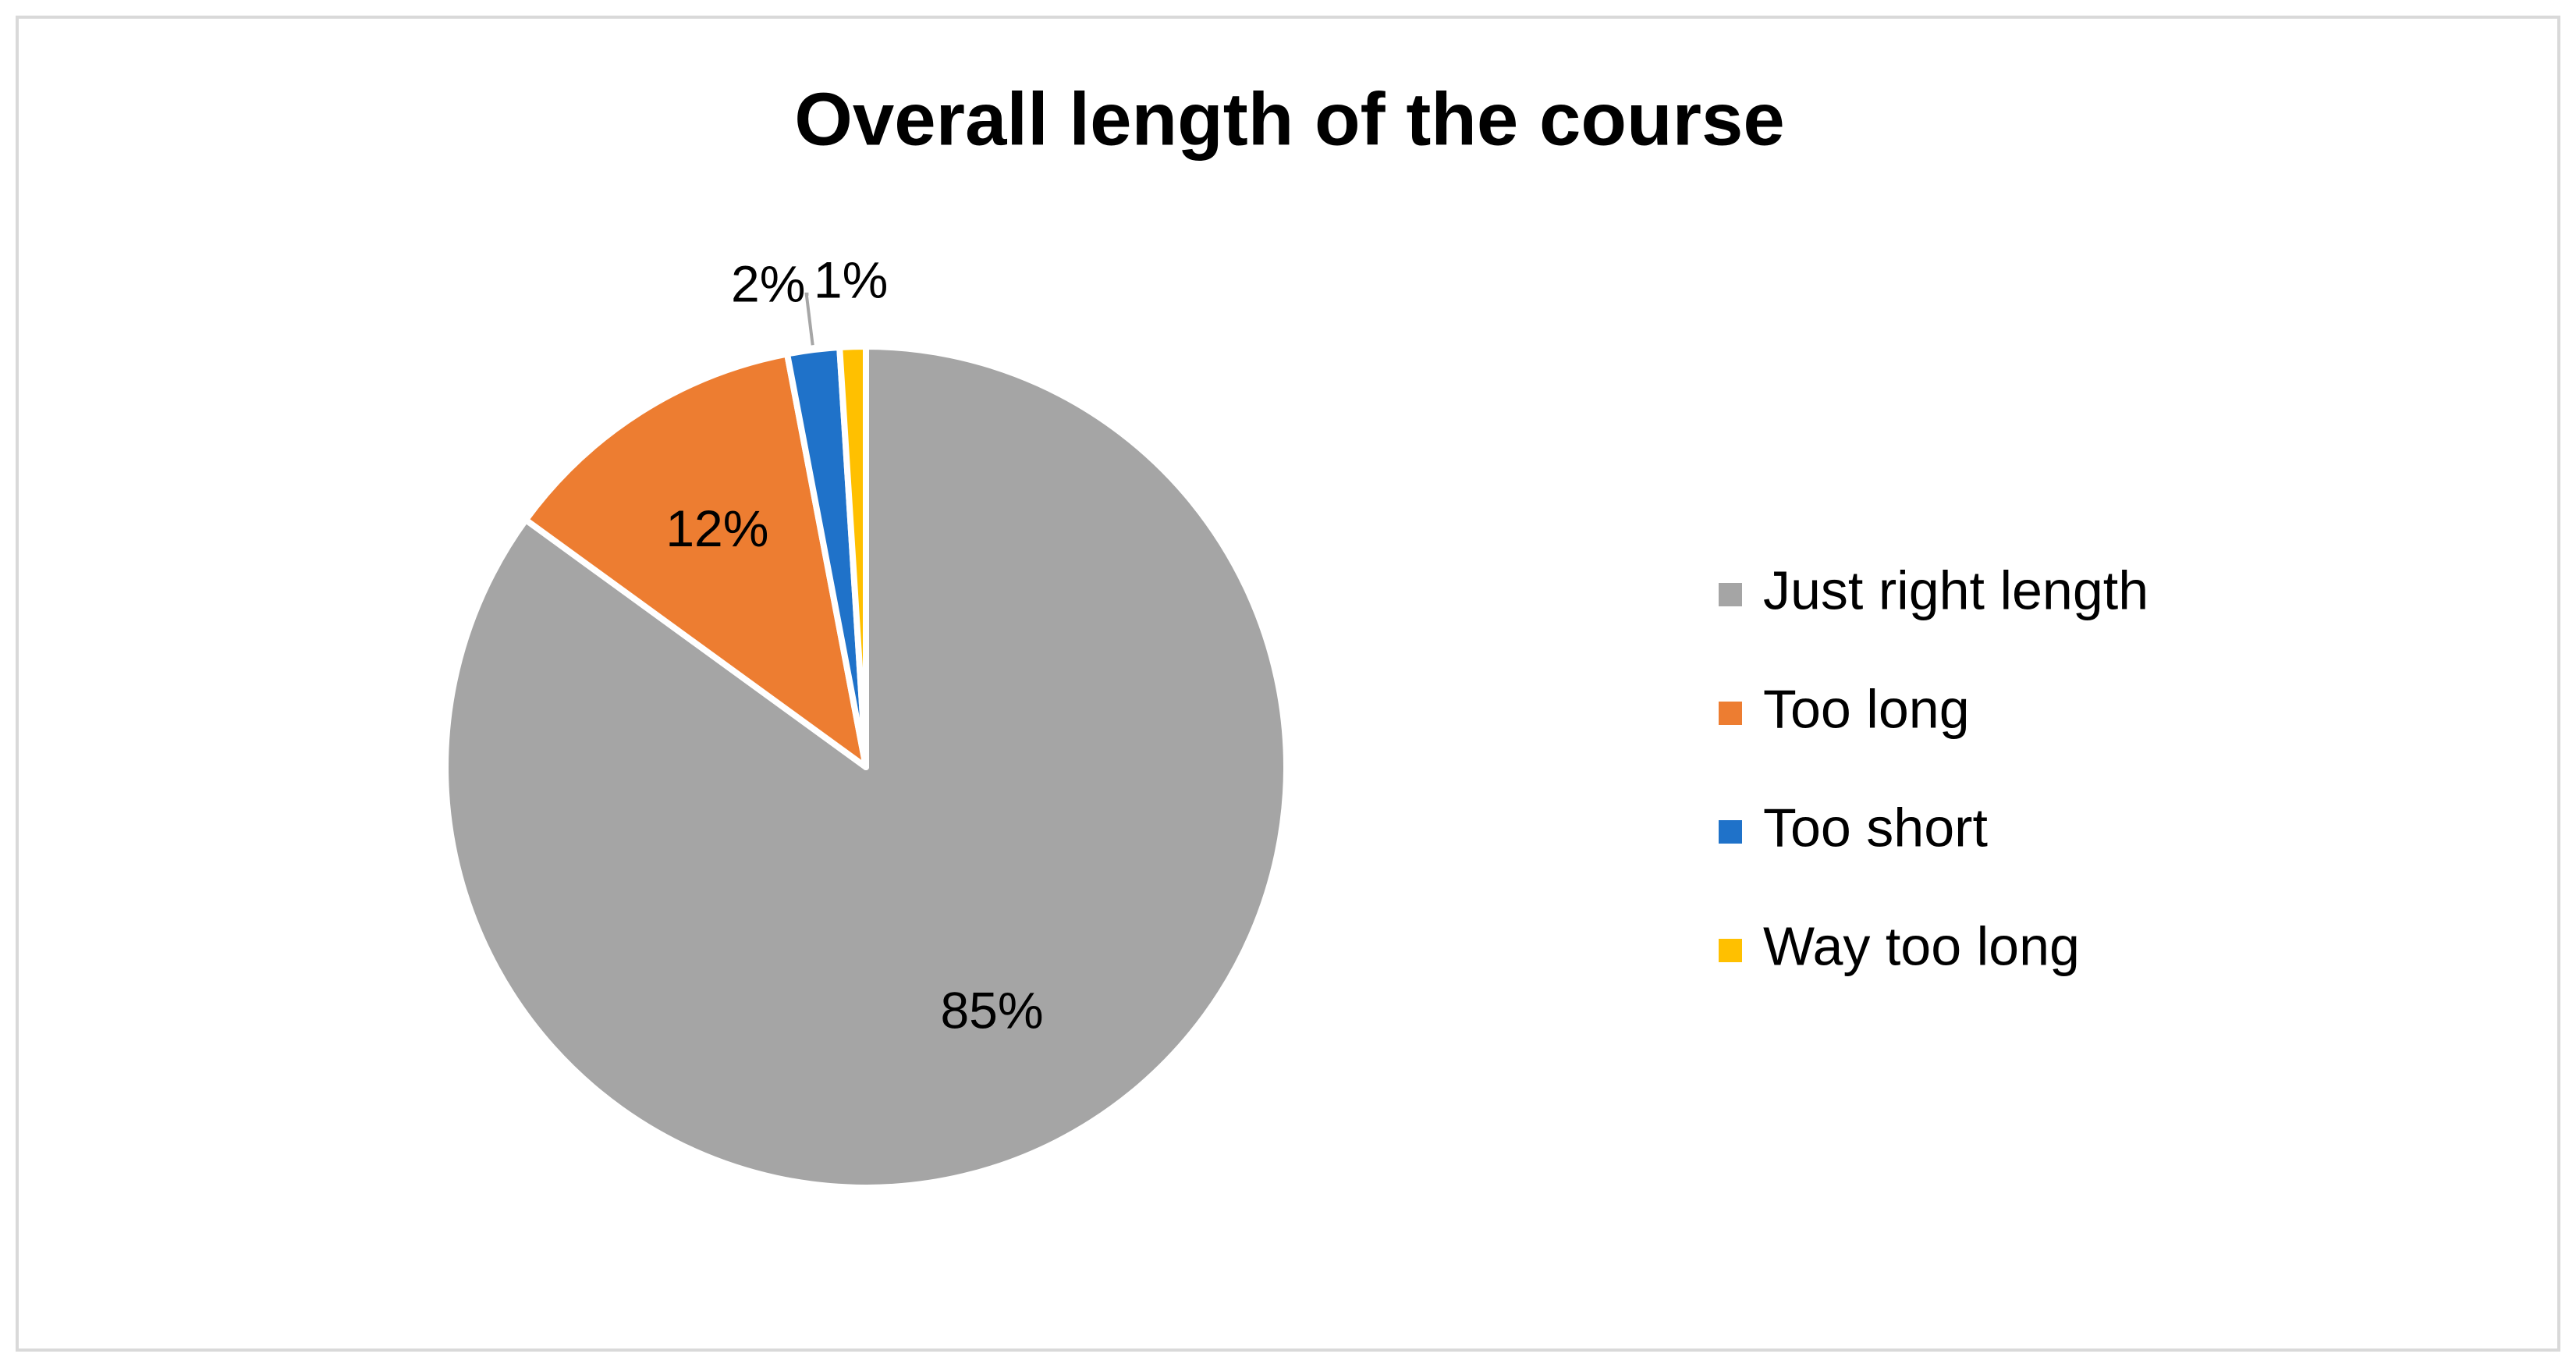 The image size is (2576, 1368). Describe the element at coordinates (1866, 708) in the screenshot. I see `legend-label: Too long` at that location.